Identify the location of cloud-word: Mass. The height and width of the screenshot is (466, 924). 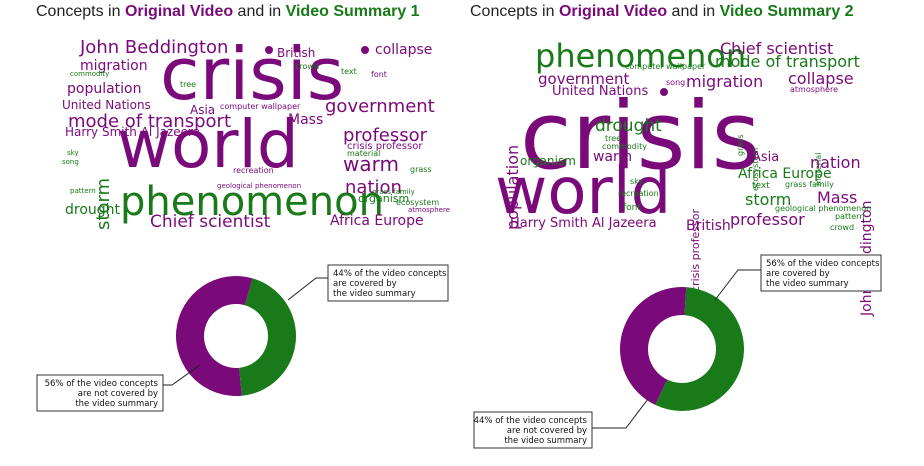
(306, 120).